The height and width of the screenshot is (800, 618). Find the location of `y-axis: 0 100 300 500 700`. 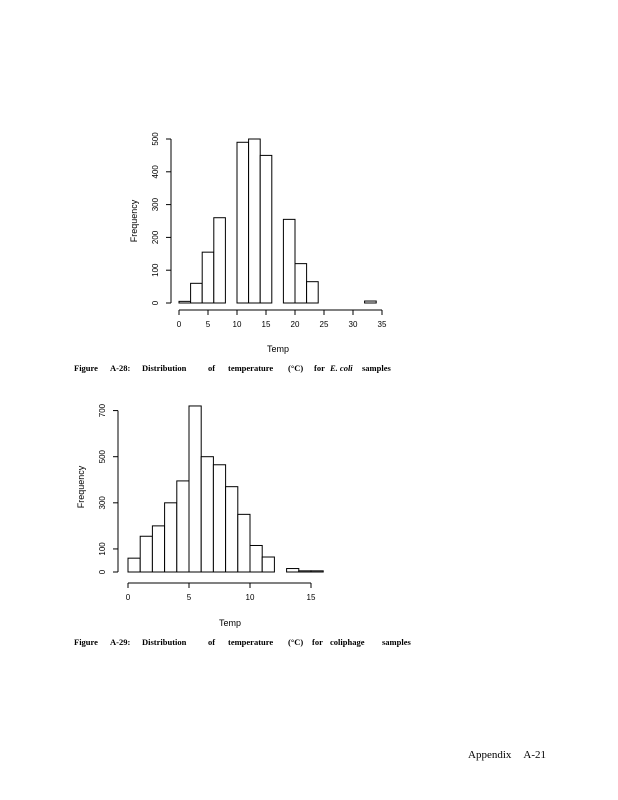

y-axis: 0 100 300 500 700 is located at coordinates (108, 488).